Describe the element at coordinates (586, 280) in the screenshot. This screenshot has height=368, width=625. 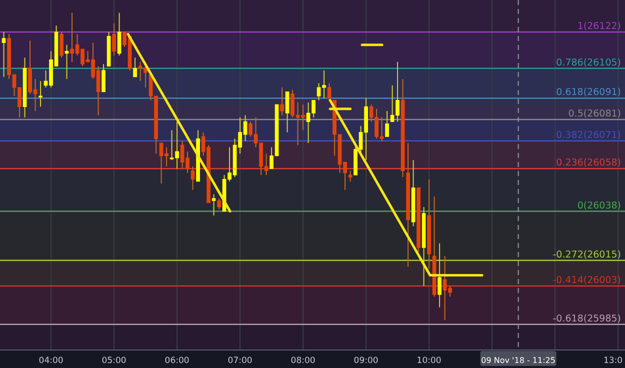
I see `ref-line-label: -0.414(26003)` at that location.